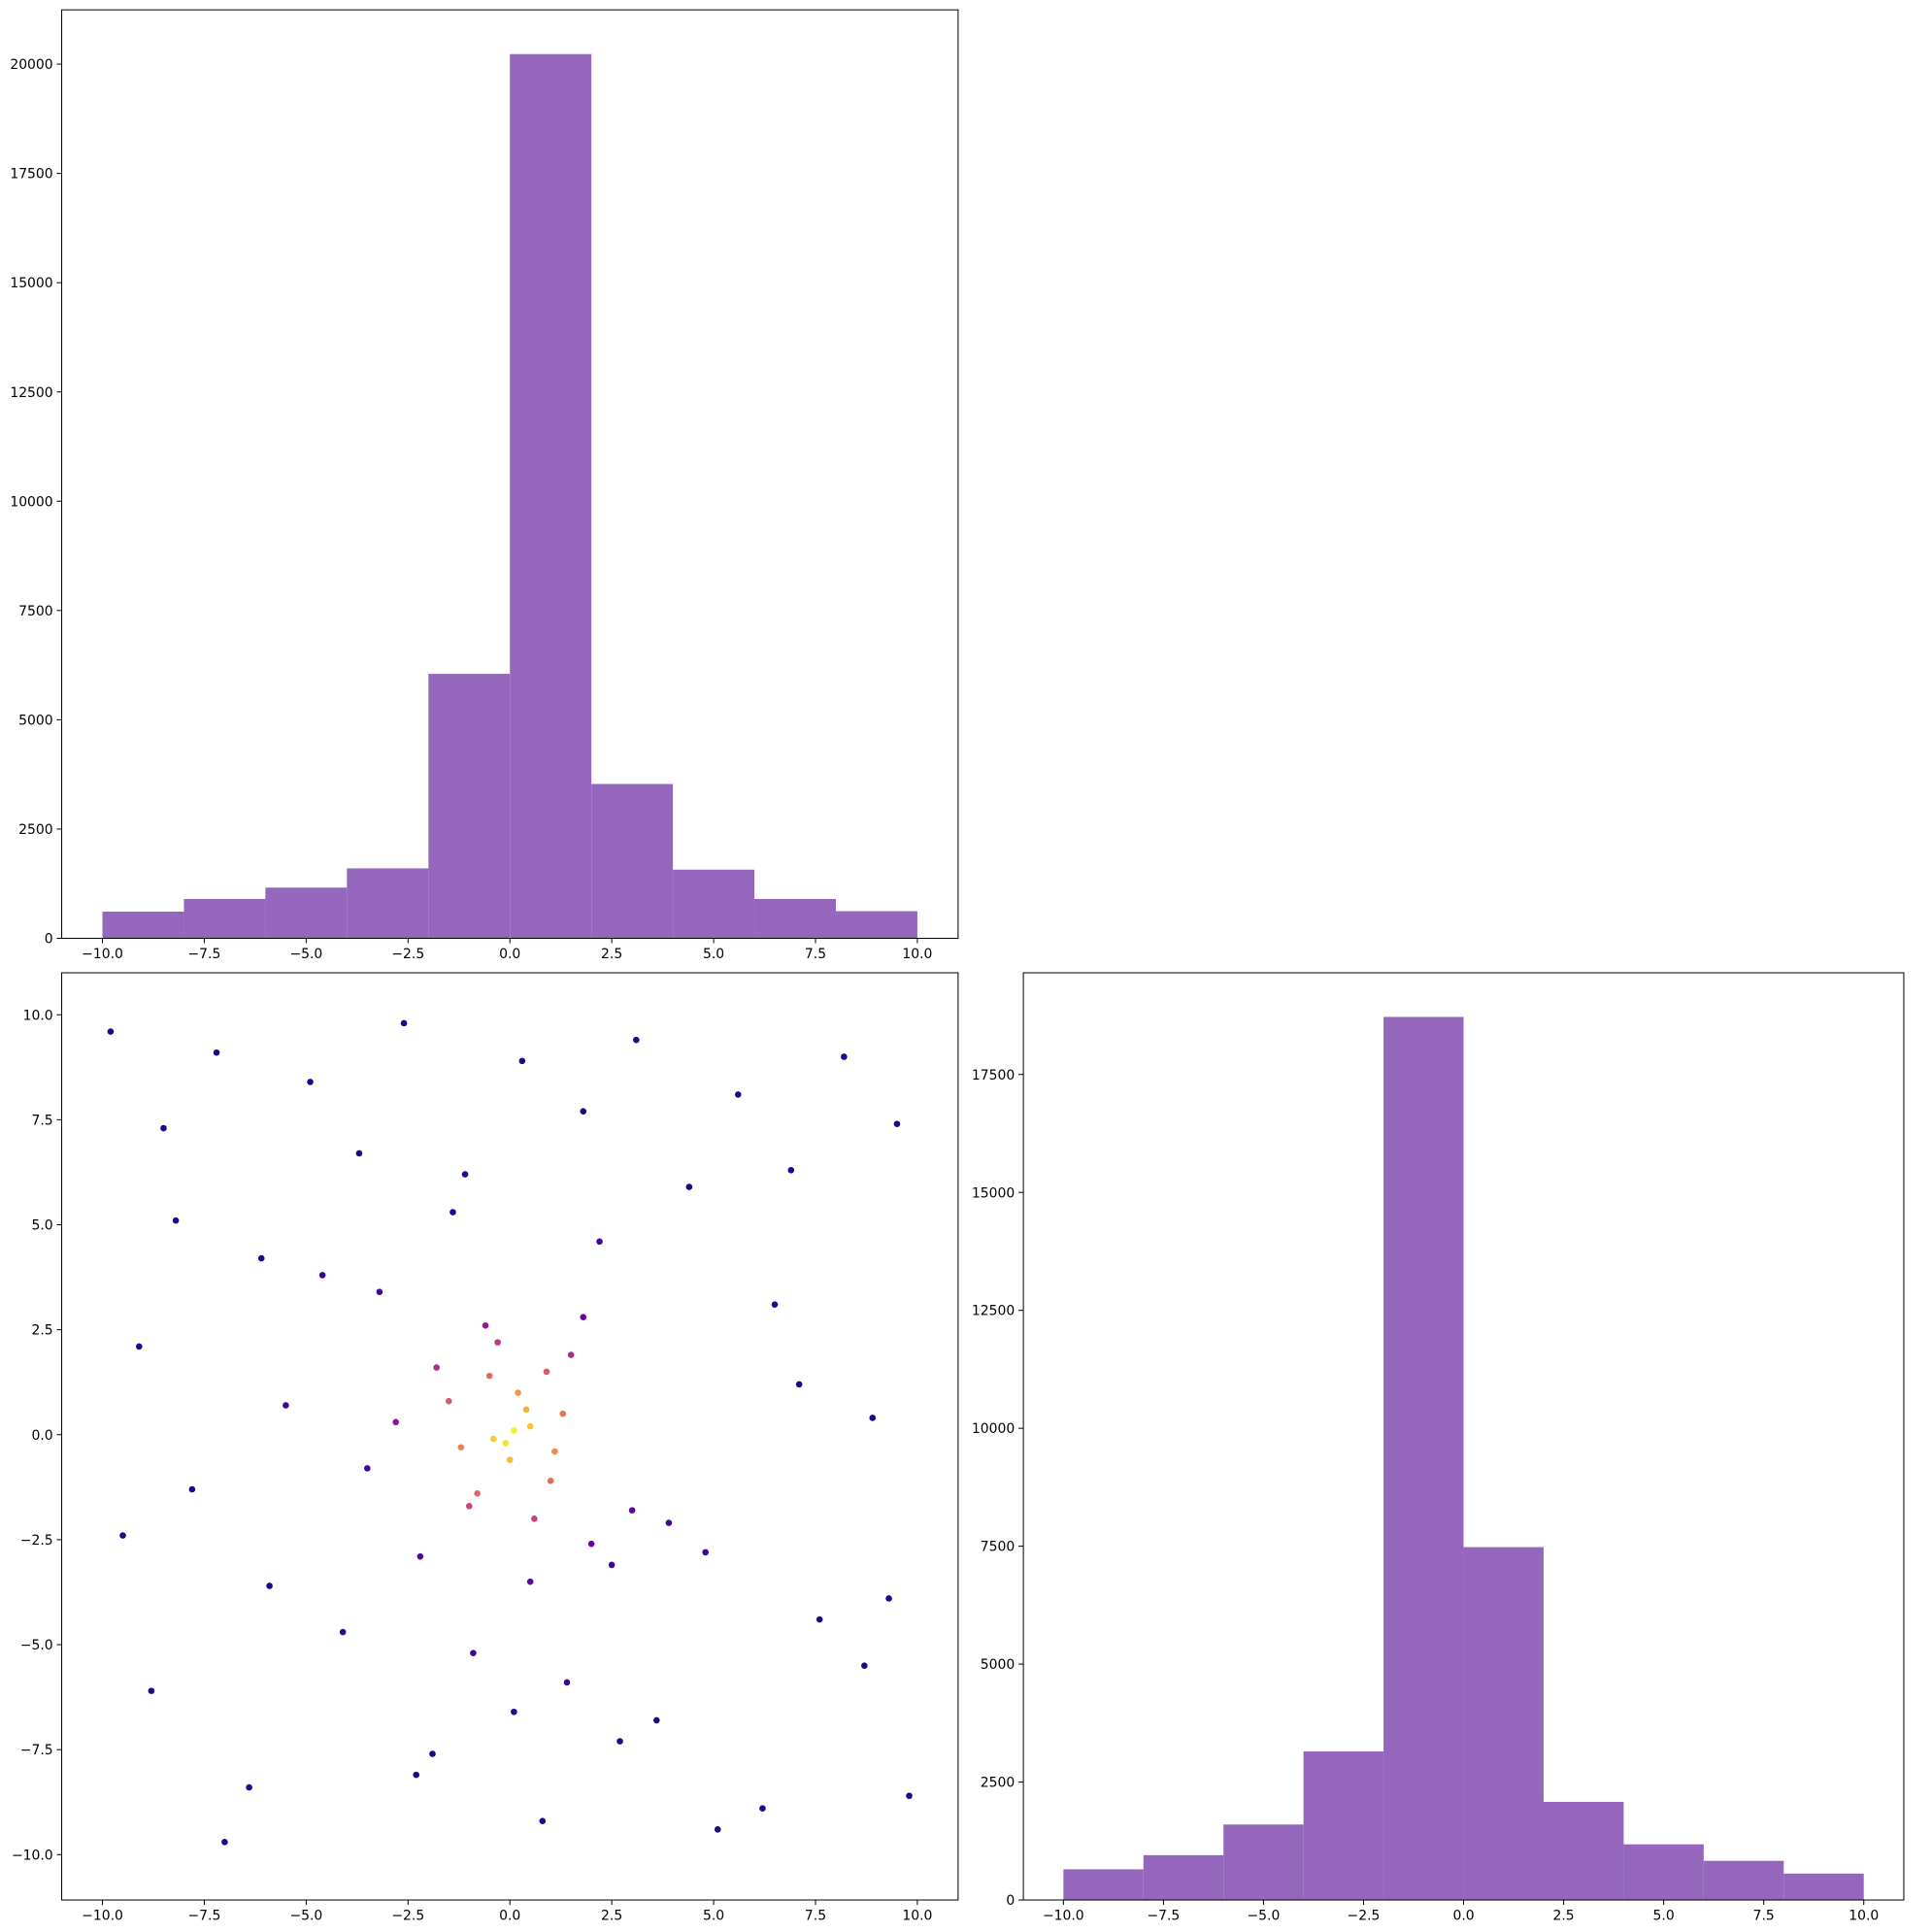 Image resolution: width=1931 pixels, height=1932 pixels. Describe the element at coordinates (1164, 1916) in the screenshot. I see `x-tick-label: −7.5` at that location.